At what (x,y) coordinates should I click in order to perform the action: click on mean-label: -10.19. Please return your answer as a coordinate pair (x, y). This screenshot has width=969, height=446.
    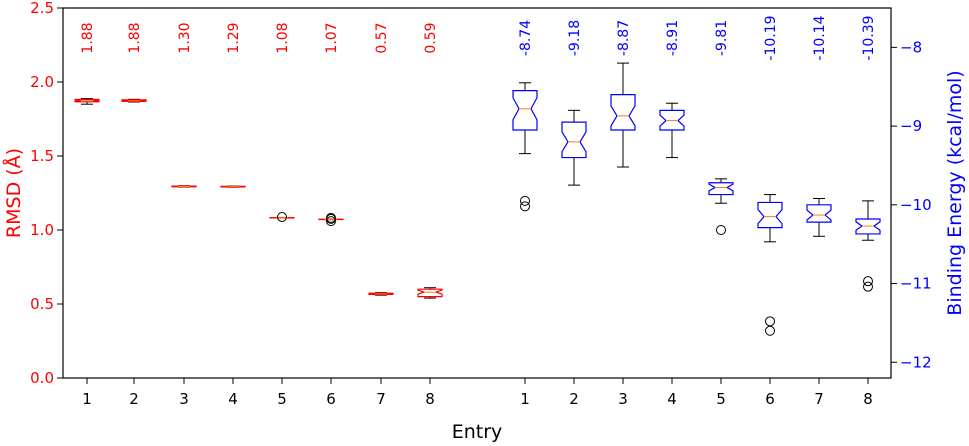
    Looking at the image, I should click on (771, 37).